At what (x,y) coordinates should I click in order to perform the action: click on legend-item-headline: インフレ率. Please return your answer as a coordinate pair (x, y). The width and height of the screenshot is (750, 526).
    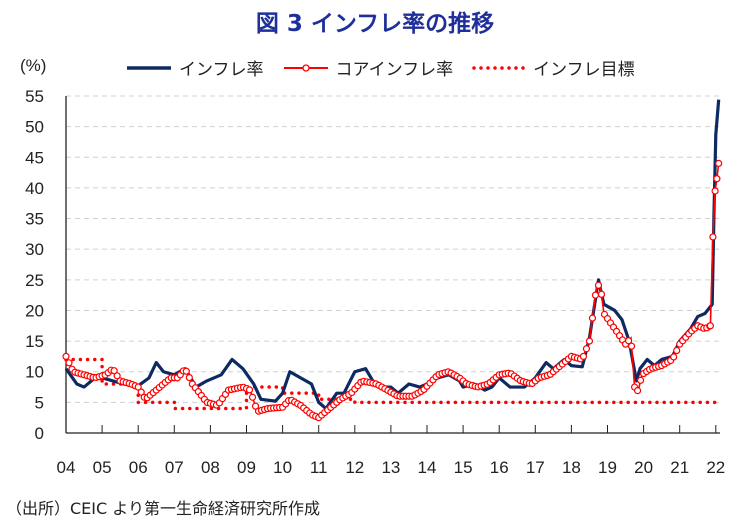
    Looking at the image, I should click on (194, 67).